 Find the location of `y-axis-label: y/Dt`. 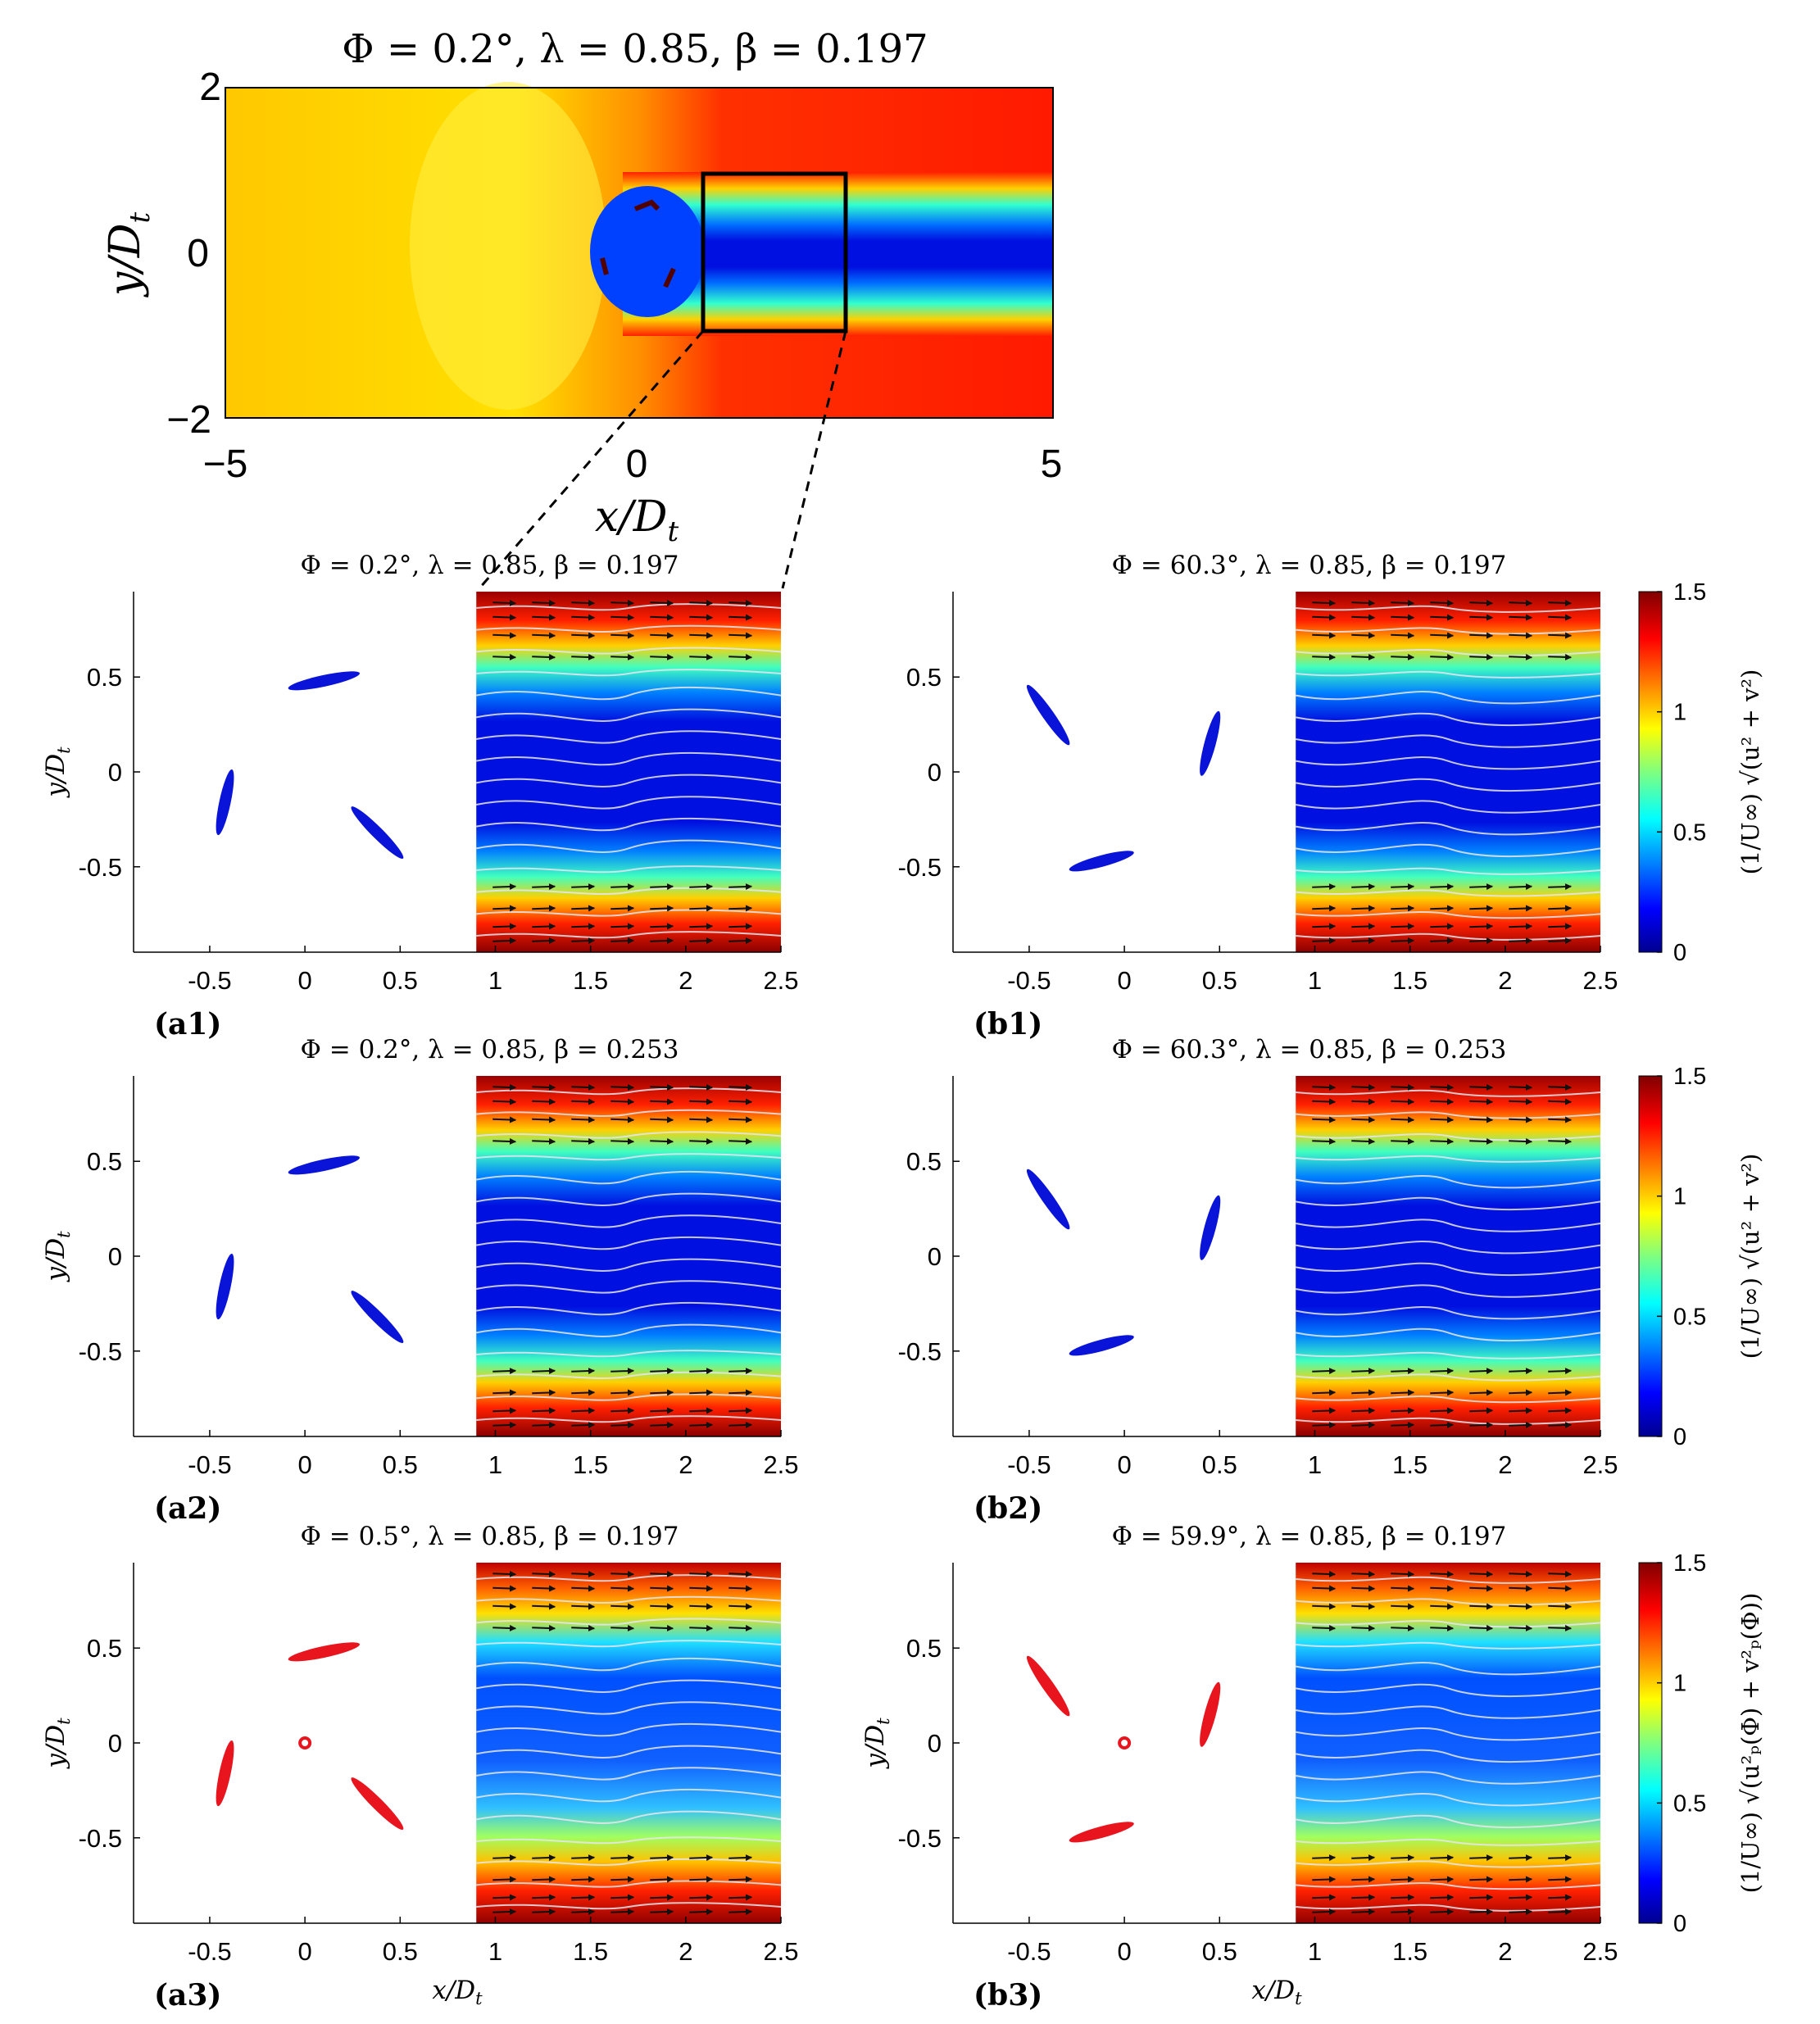

y-axis-label: y/Dt is located at coordinates (876, 1744).